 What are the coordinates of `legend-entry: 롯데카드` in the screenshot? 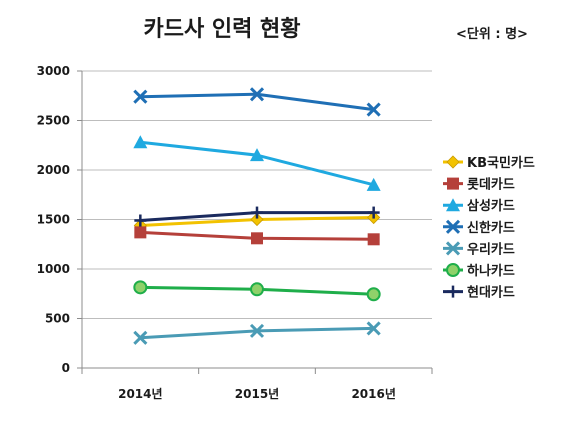 It's located at (479, 185).